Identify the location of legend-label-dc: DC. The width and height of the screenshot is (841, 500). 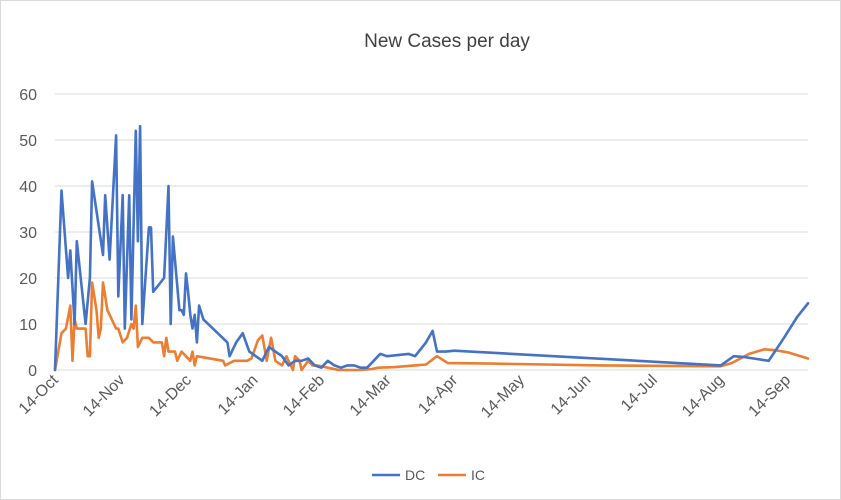
(415, 475).